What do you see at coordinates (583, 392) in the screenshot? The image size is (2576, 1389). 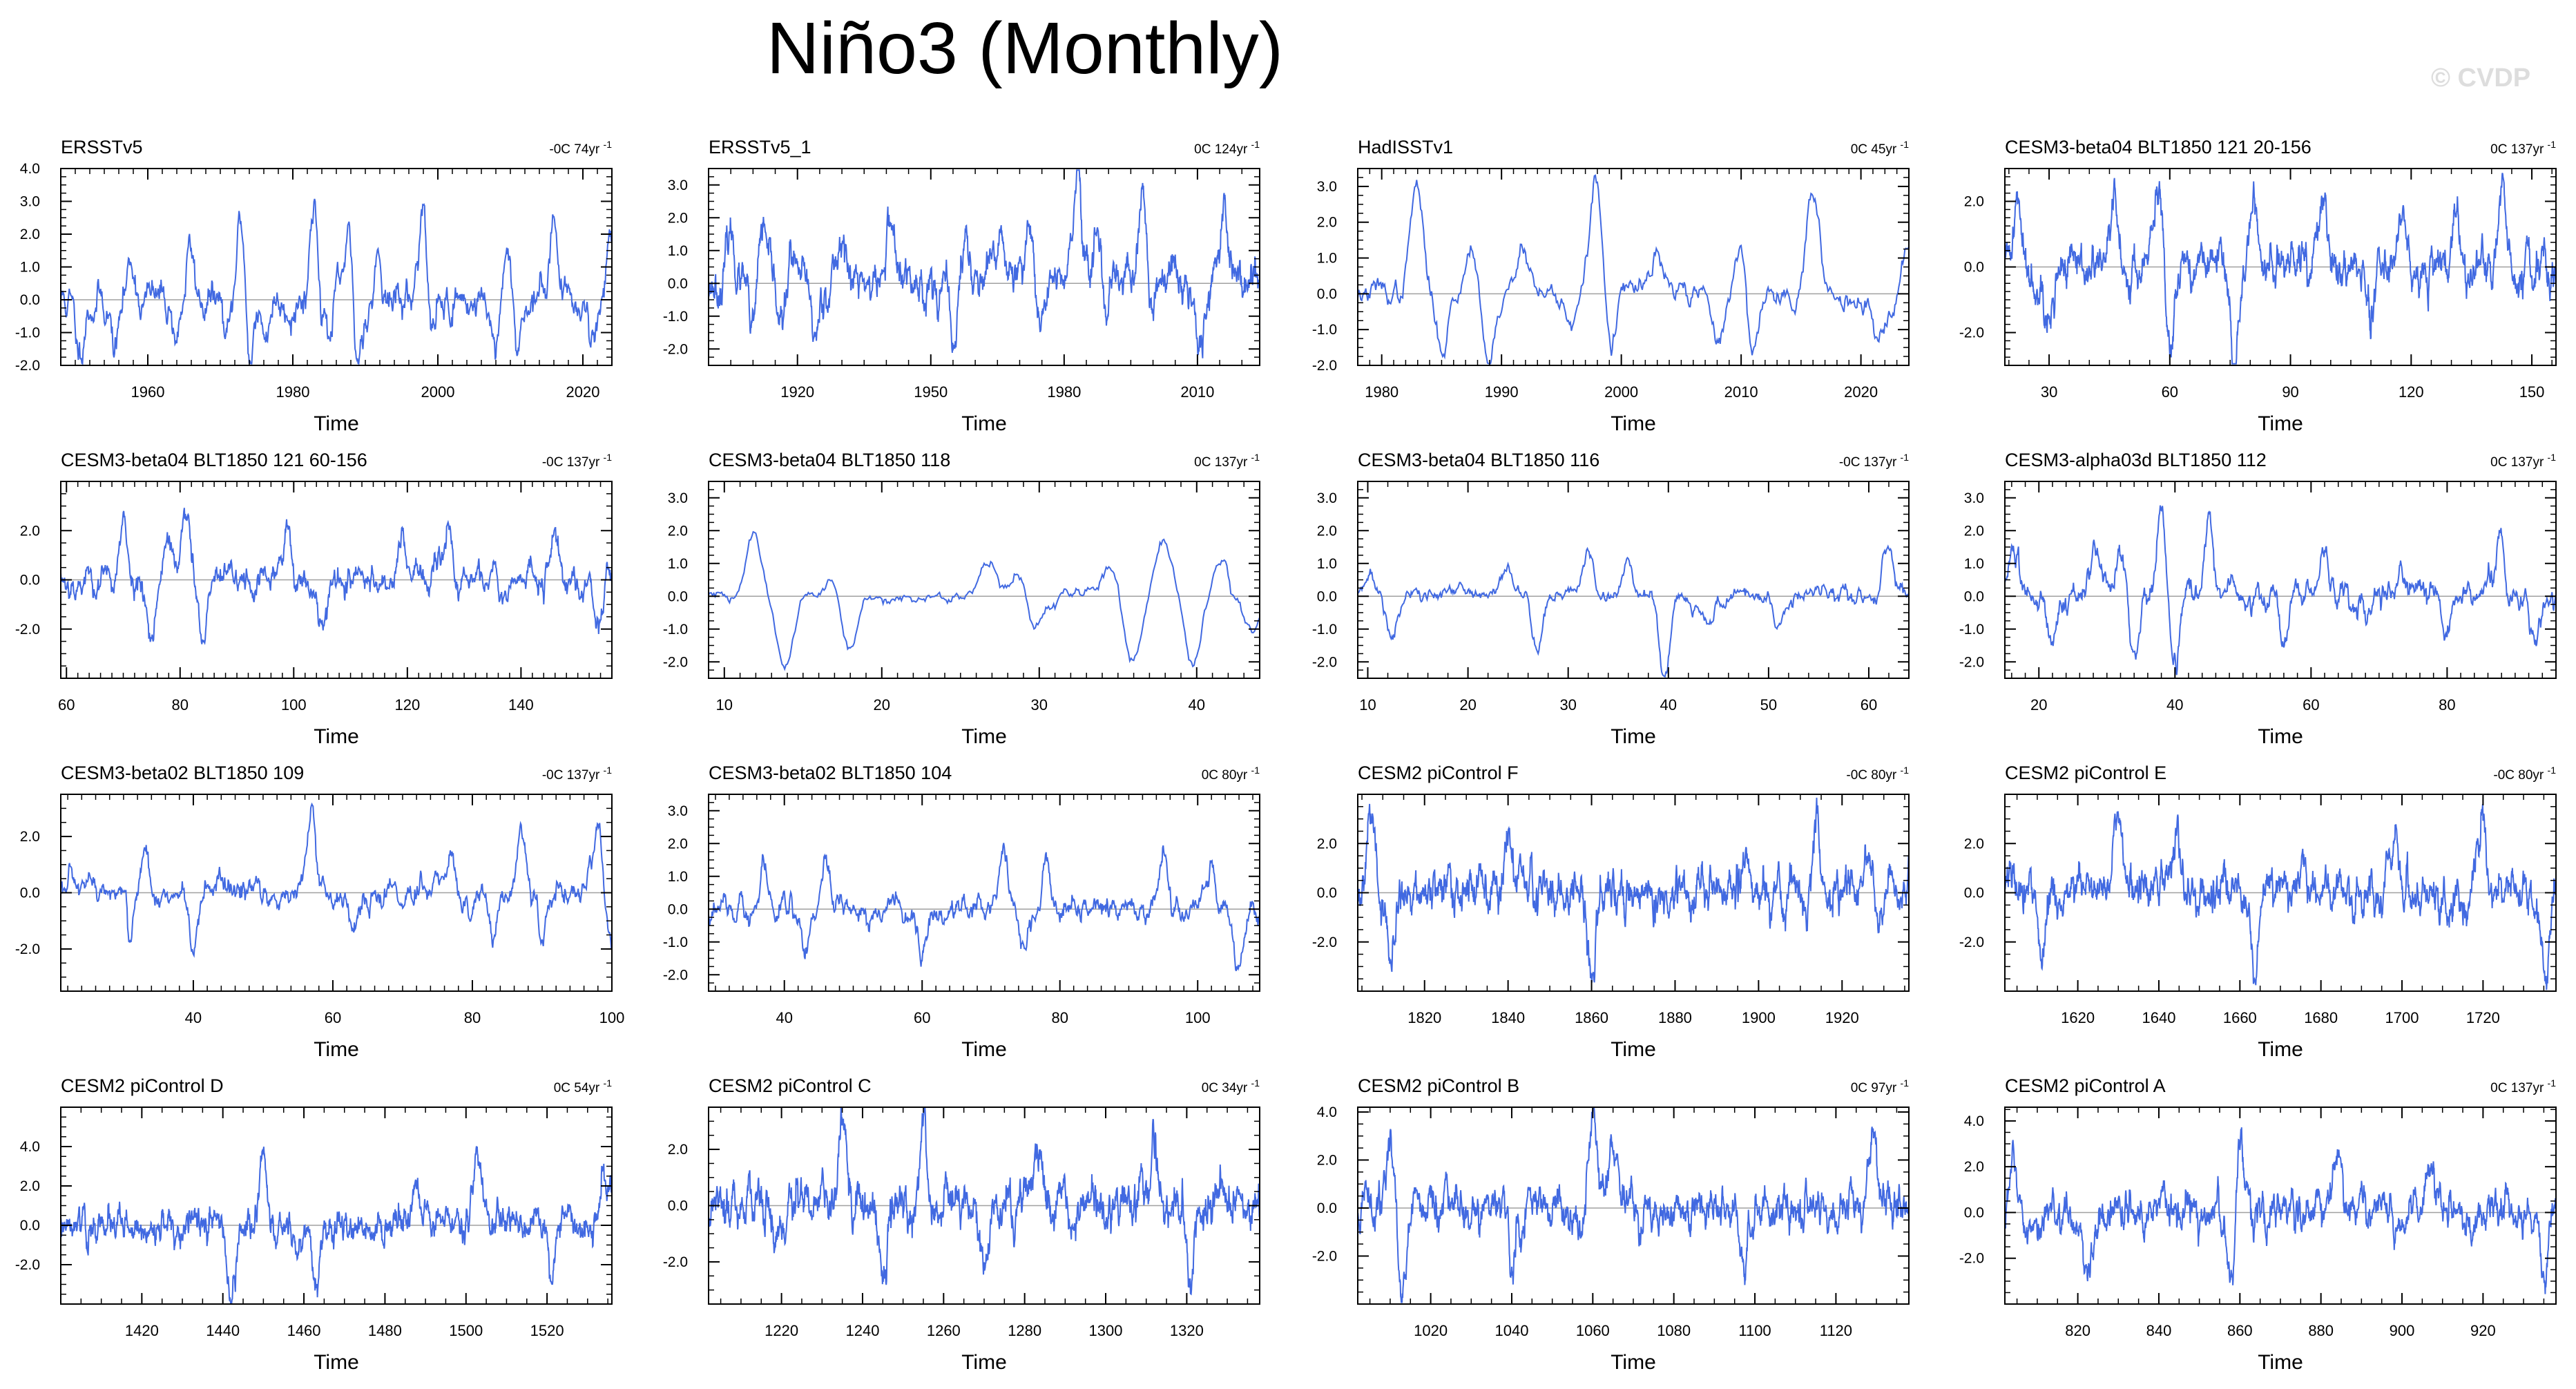 I see `x-tick-label: 2020` at bounding box center [583, 392].